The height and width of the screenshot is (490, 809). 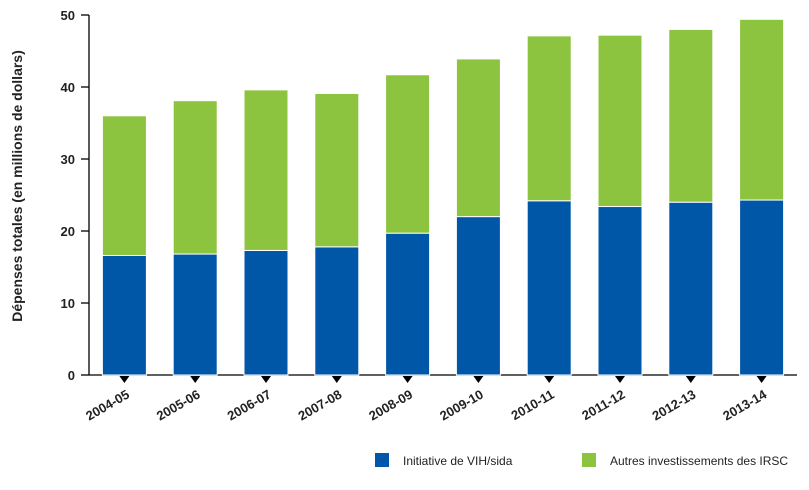 I want to click on x-tick-label: 2007-08, so click(x=319, y=405).